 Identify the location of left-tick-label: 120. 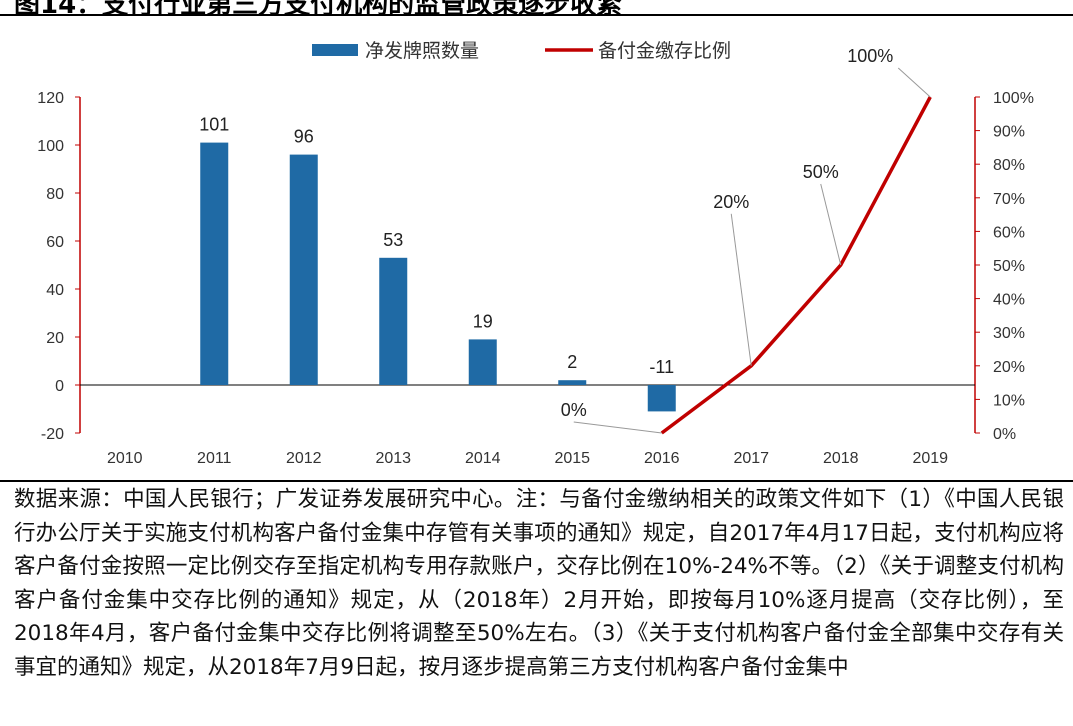
(50, 98).